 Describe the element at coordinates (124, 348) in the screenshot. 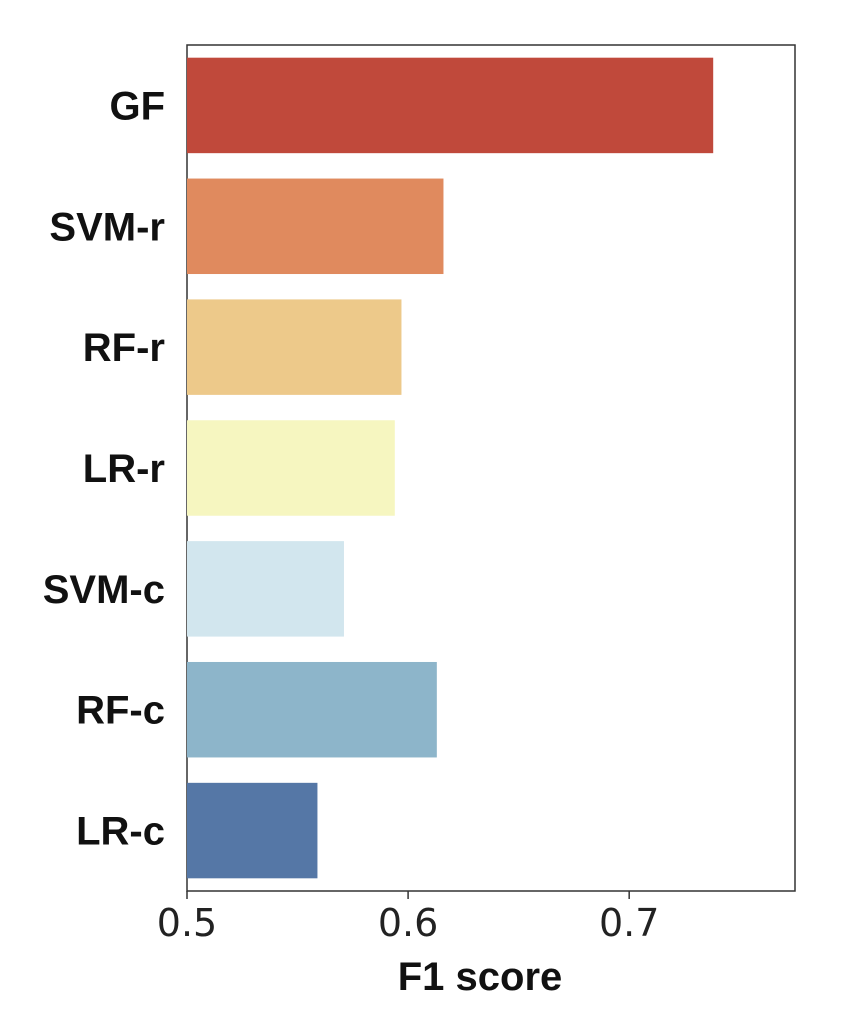

I see `category-label-rf-r: RF-r` at that location.